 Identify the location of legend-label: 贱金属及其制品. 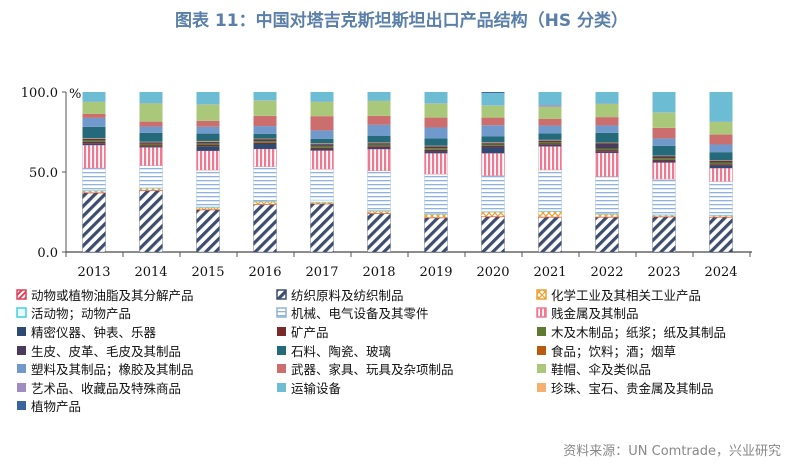
(595, 314).